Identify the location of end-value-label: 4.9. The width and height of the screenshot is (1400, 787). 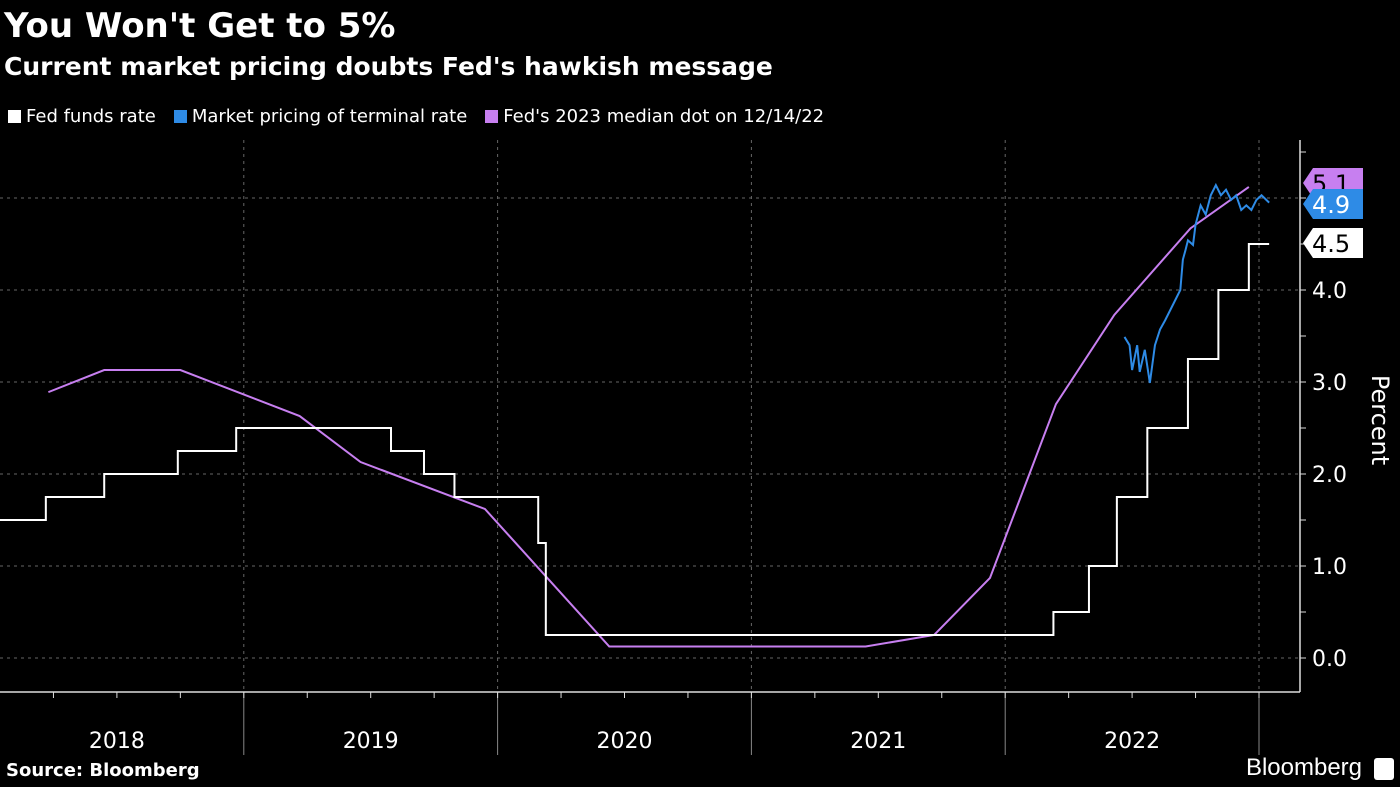
(1333, 204).